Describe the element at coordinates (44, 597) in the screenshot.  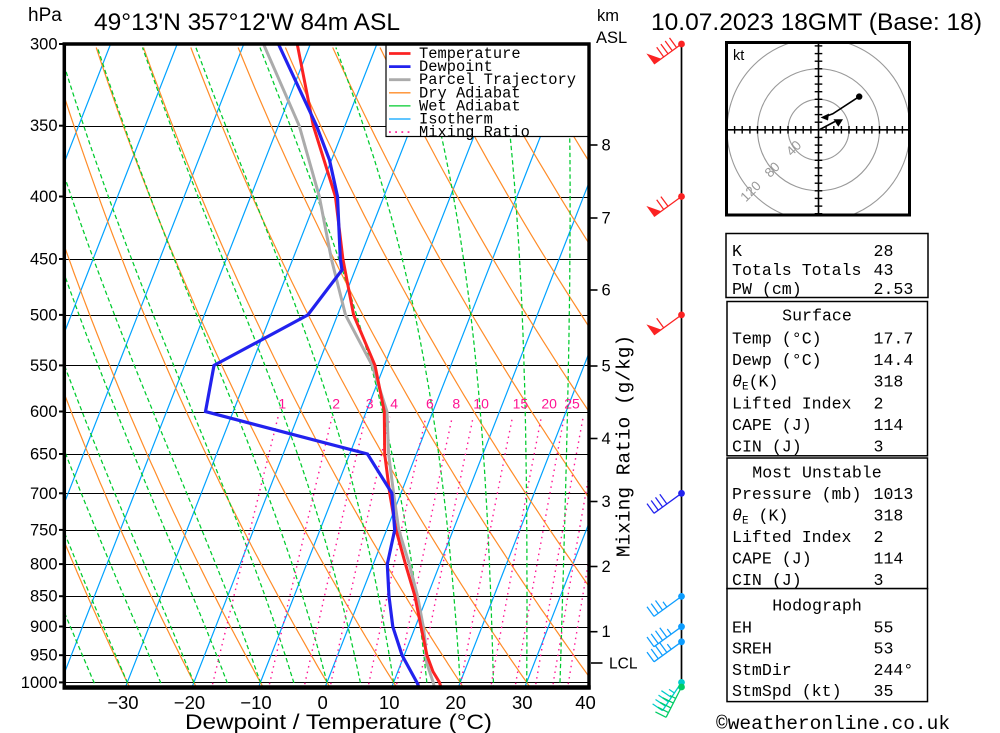
I see `svg-text: 850` at that location.